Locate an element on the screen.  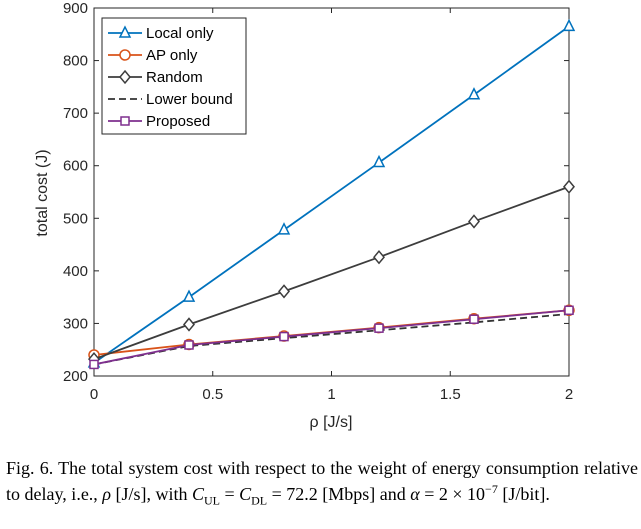
y-axis-label: total cost (J) is located at coordinates (42, 192).